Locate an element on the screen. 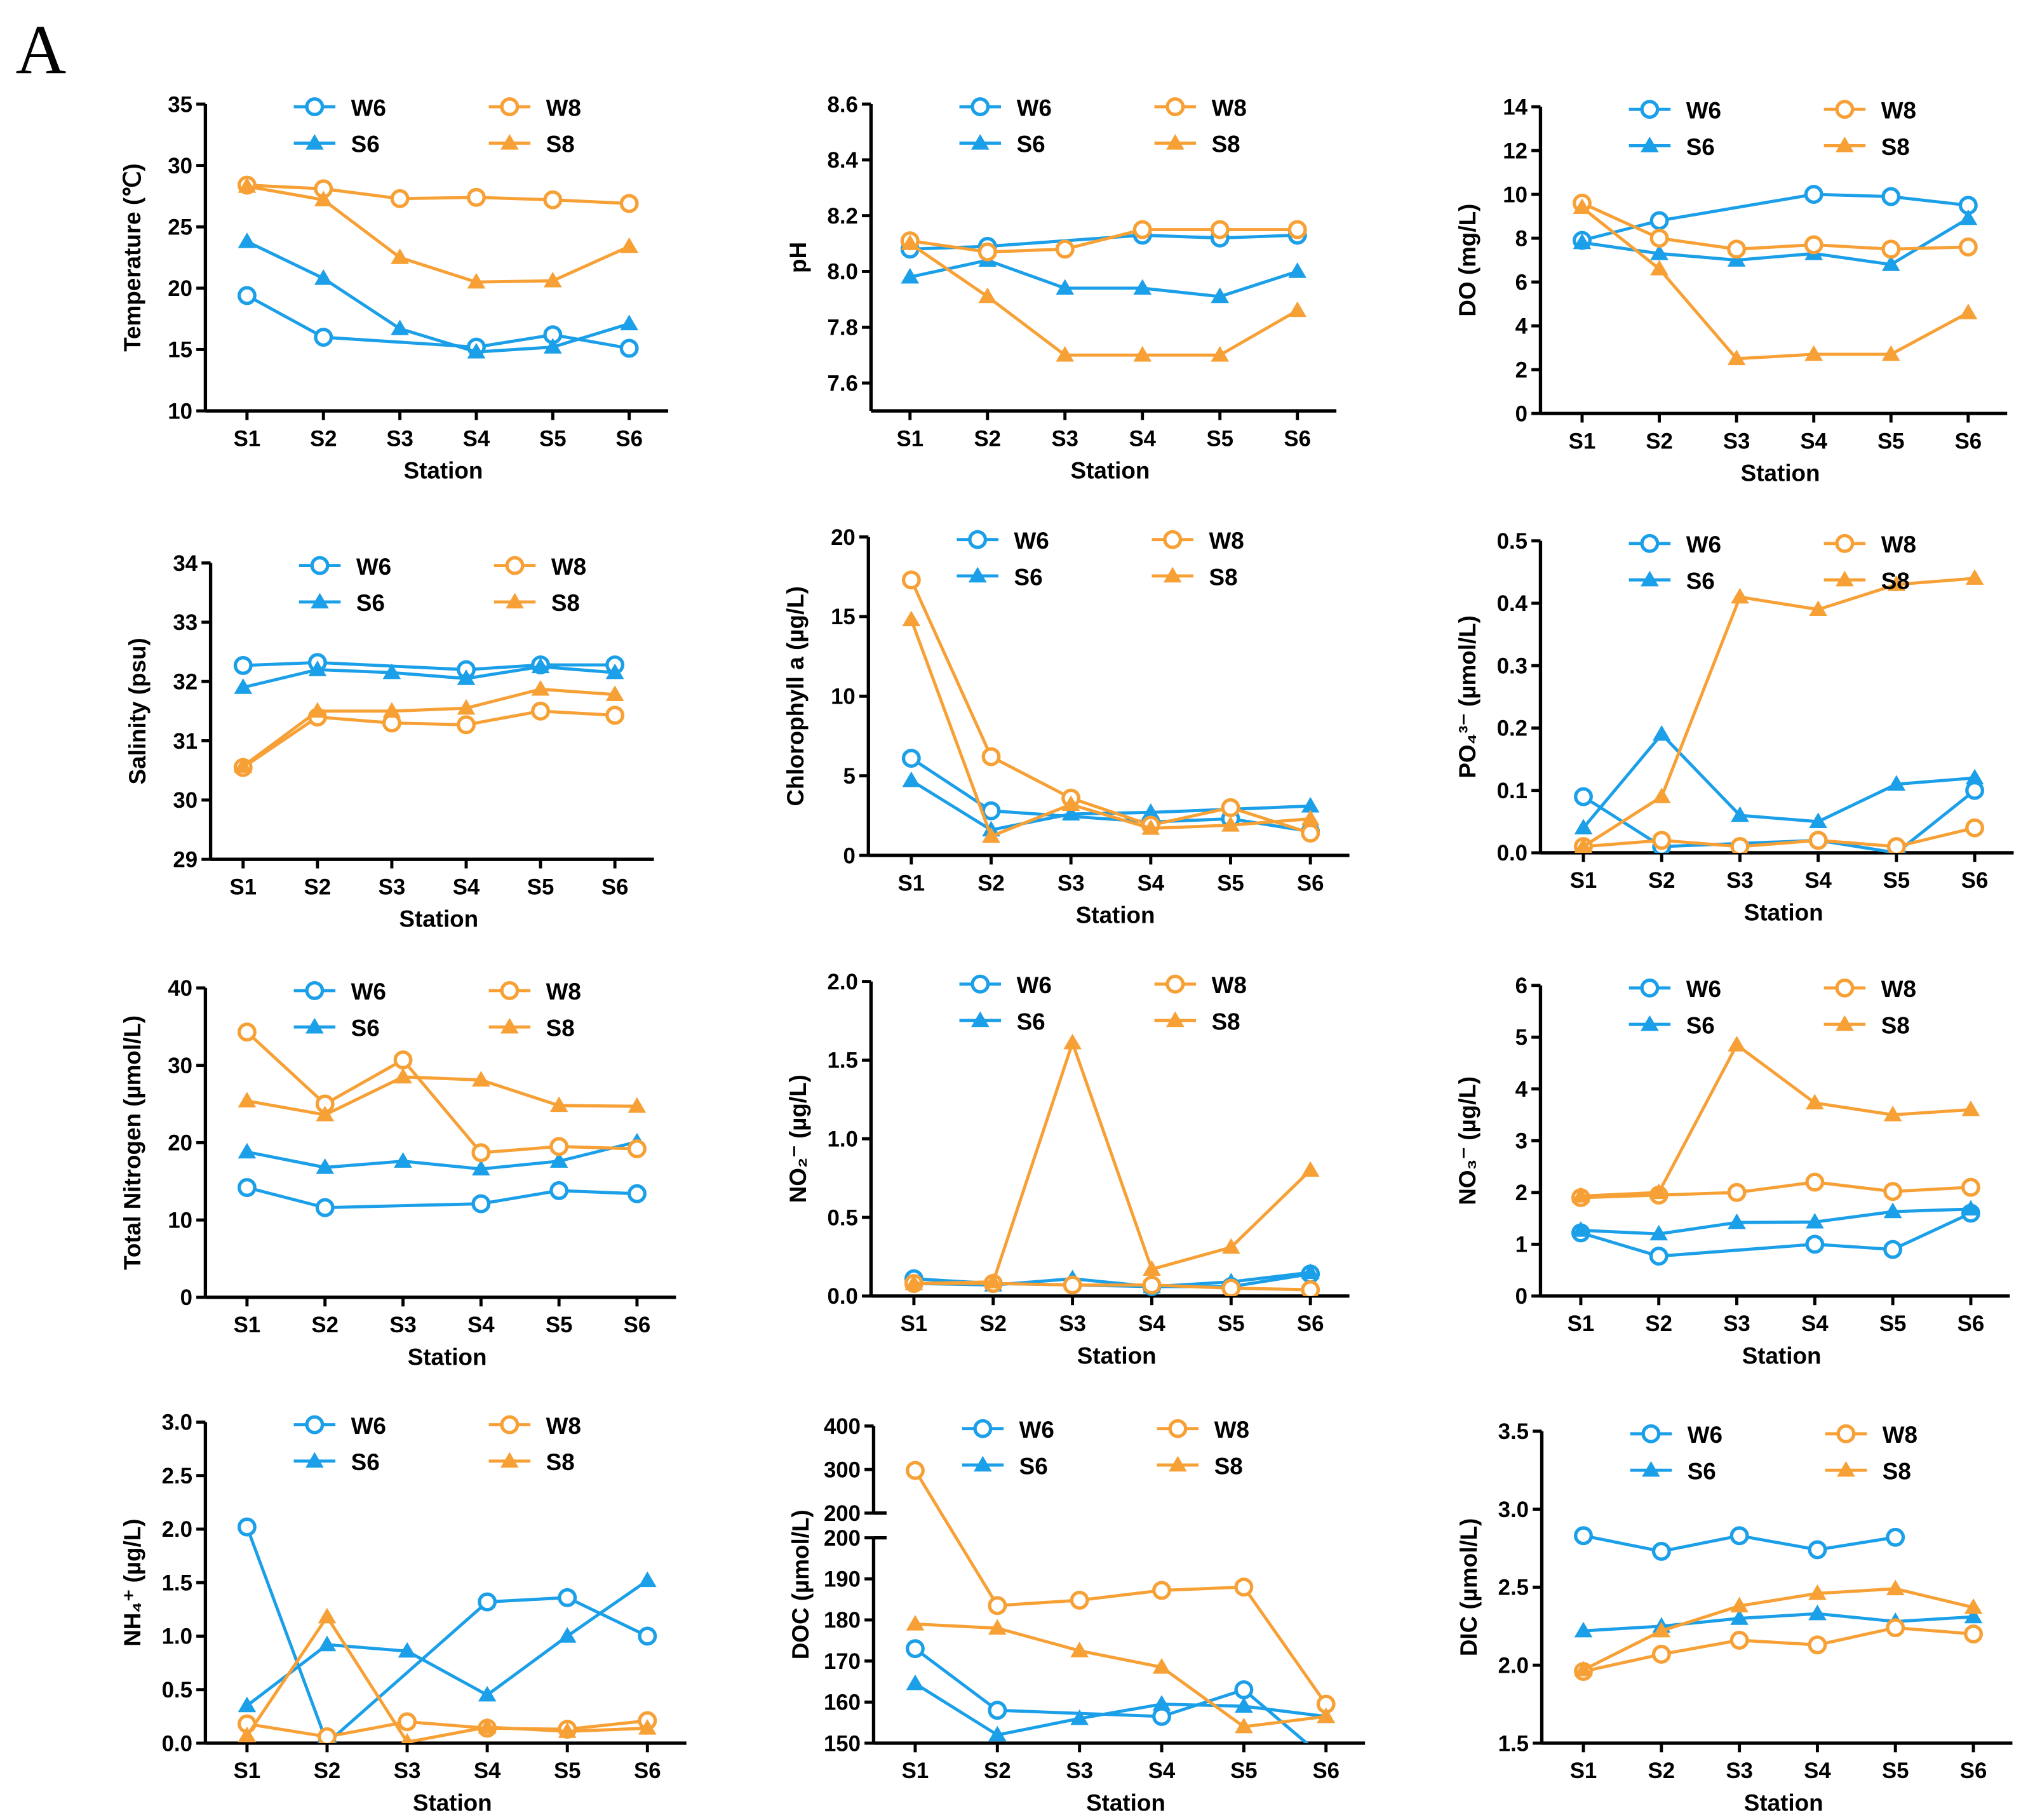  y-tick-label: 0.2 is located at coordinates (1512, 729).